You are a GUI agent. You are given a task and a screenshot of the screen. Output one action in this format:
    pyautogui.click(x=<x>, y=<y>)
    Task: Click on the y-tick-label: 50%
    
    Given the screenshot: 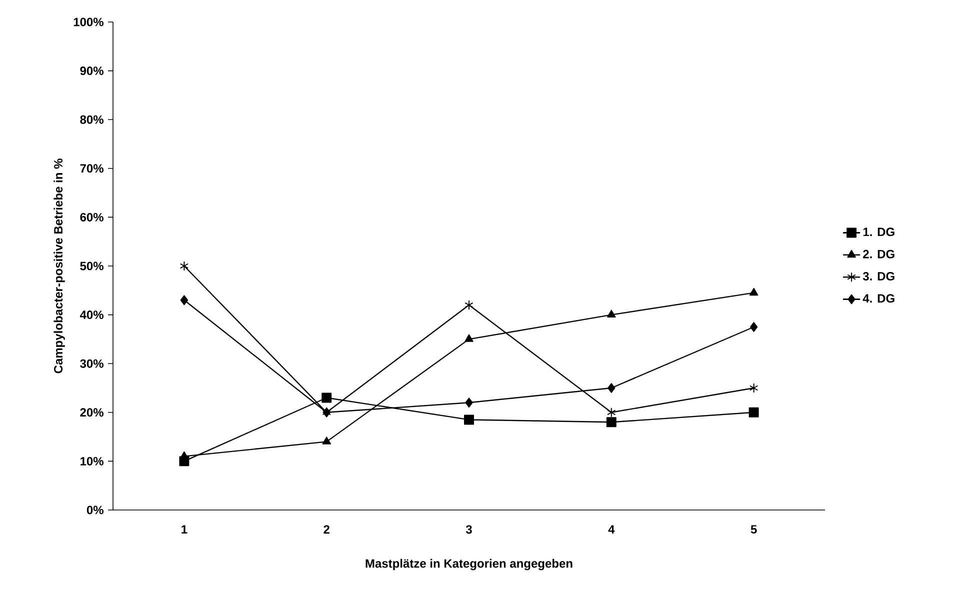 What is the action you would take?
    pyautogui.click(x=92, y=266)
    